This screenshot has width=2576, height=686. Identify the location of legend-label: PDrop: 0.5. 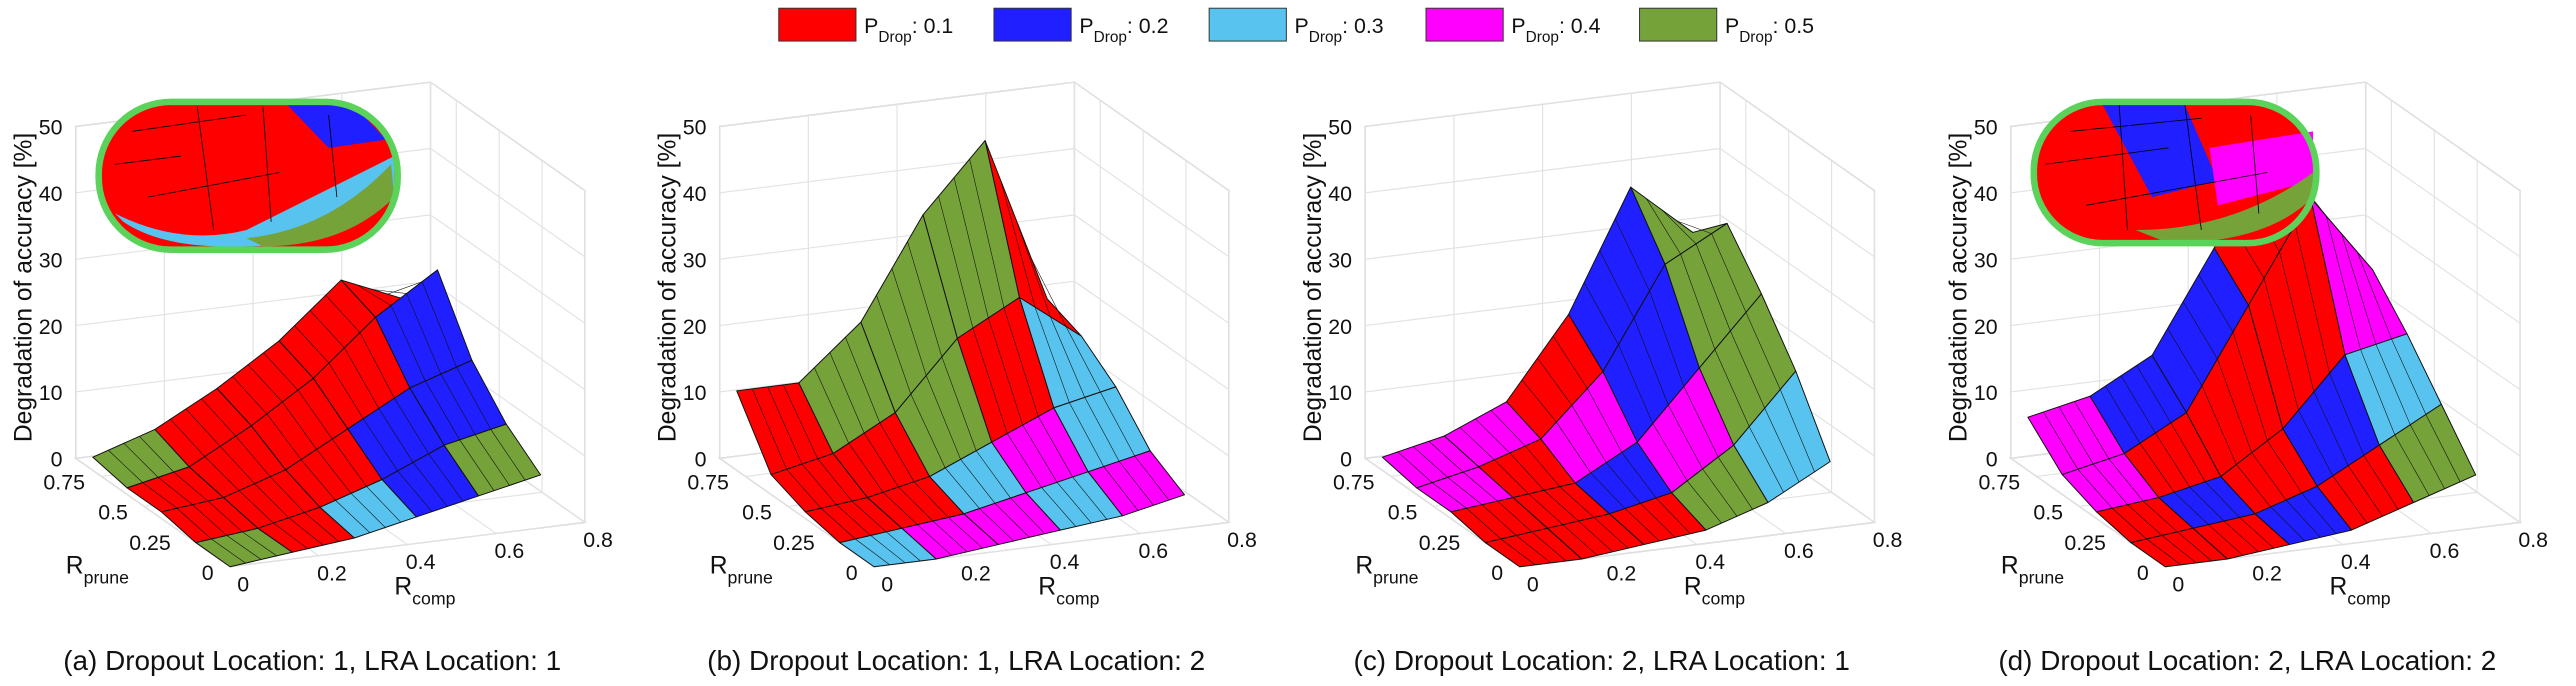
(1769, 30).